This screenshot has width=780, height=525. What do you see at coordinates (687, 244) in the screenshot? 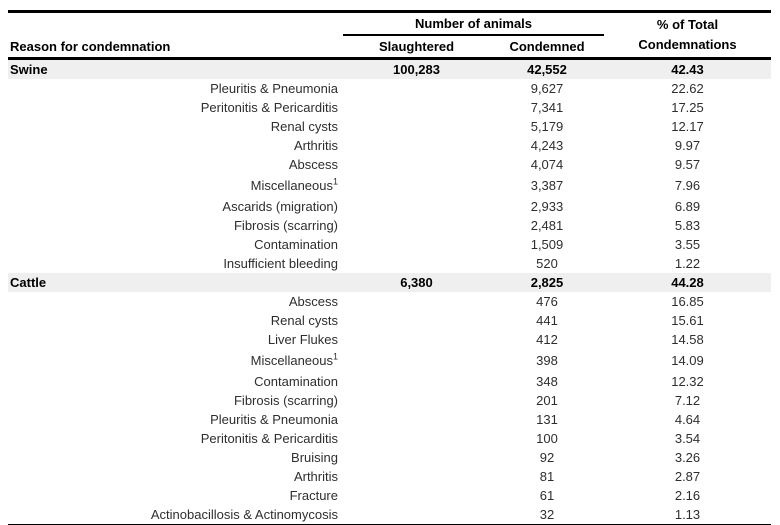
I see `pct-cell: 3.55` at bounding box center [687, 244].